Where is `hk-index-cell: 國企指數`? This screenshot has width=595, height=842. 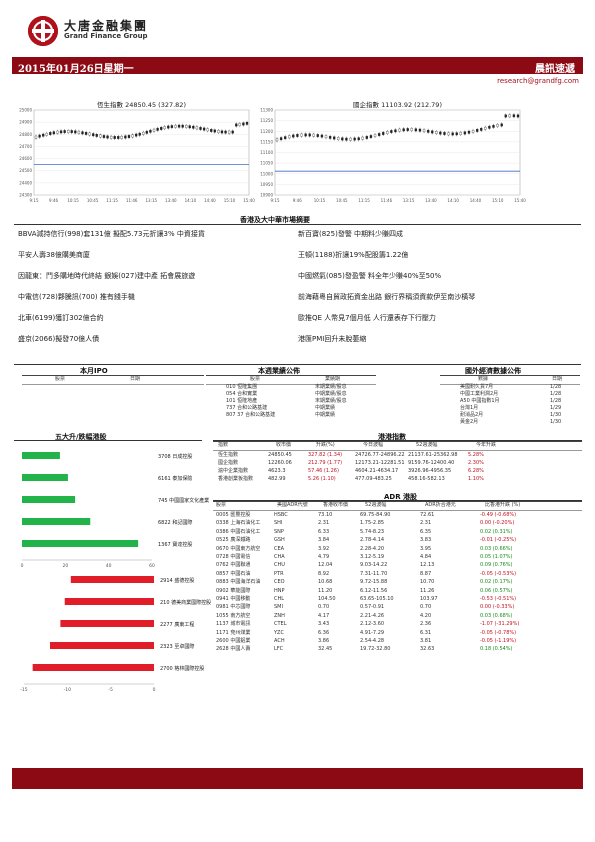
hk-index-cell: 國企指數 is located at coordinates (228, 463).